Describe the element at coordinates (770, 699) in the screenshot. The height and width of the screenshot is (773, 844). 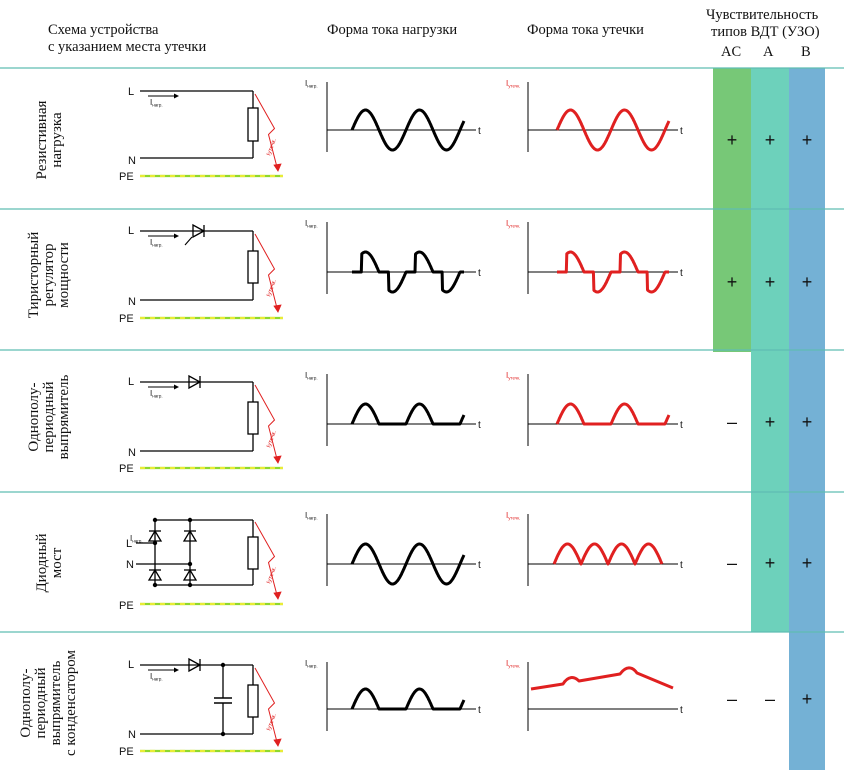
I see `sensitivity-mark-a: –` at that location.